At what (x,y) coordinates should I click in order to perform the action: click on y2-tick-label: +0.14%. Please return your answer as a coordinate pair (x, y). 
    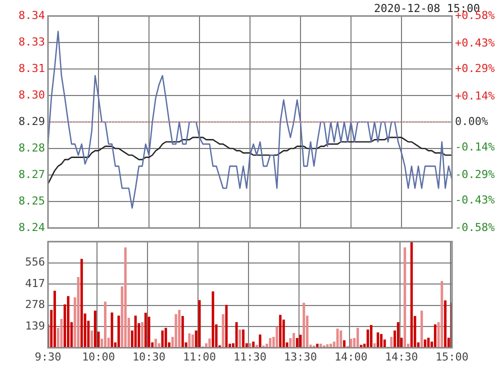
    Looking at the image, I should click on (475, 95).